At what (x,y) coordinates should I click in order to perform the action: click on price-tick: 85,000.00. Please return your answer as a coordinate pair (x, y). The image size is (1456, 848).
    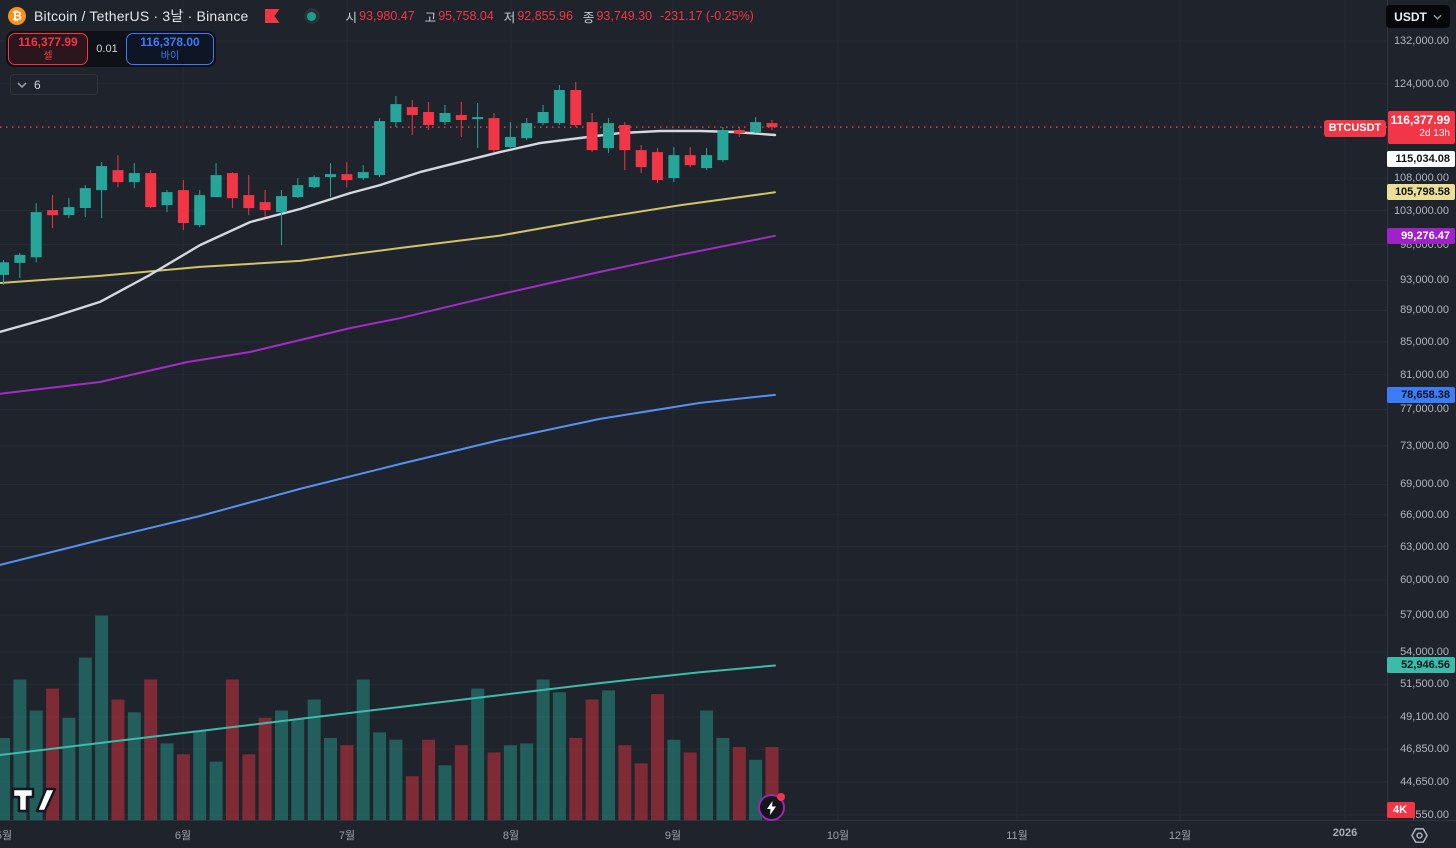
    Looking at the image, I should click on (1424, 342).